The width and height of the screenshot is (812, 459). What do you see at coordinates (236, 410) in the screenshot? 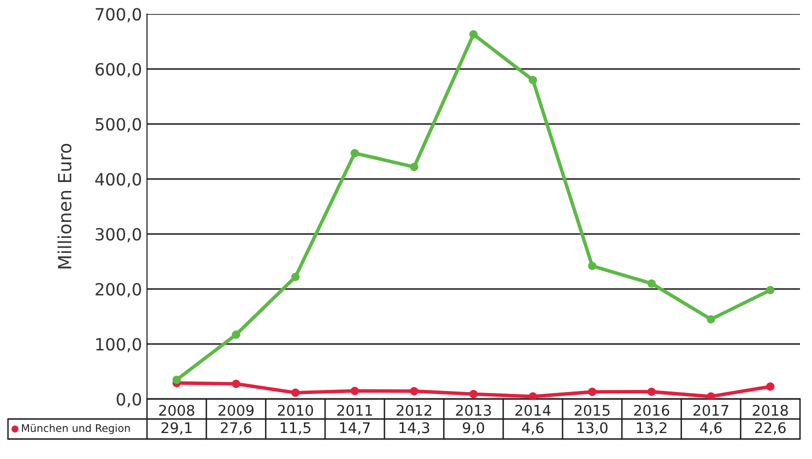
I see `x-tick-label: 2009` at bounding box center [236, 410].